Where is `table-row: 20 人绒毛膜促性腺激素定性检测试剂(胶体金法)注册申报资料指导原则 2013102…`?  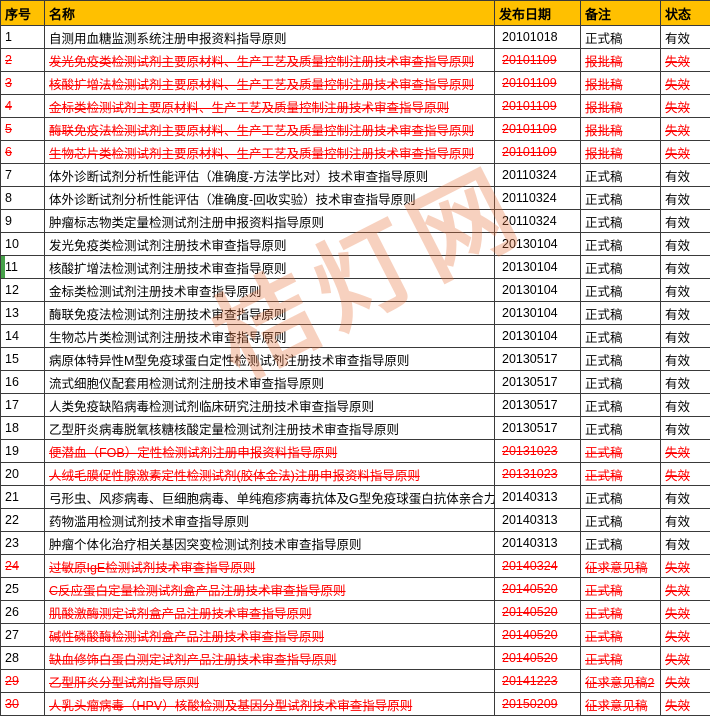
table-row: 20 人绒毛膜促性腺激素定性检测试剂(胶体金法)注册申报资料指导原则 2013102… is located at coordinates (355, 474).